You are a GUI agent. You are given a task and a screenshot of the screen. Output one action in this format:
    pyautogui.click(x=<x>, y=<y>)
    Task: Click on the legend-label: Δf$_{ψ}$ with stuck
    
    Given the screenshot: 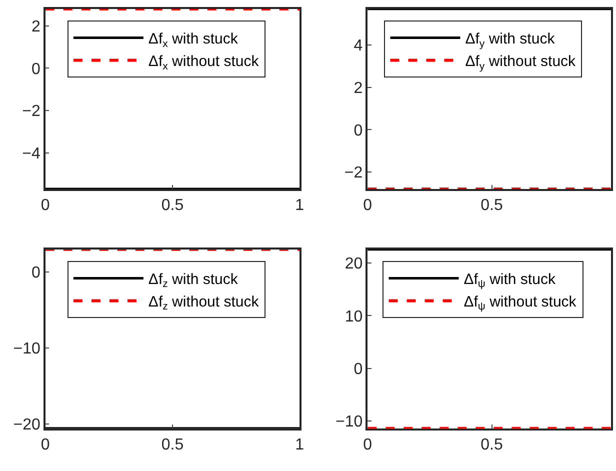 What is the action you would take?
    pyautogui.click(x=510, y=280)
    